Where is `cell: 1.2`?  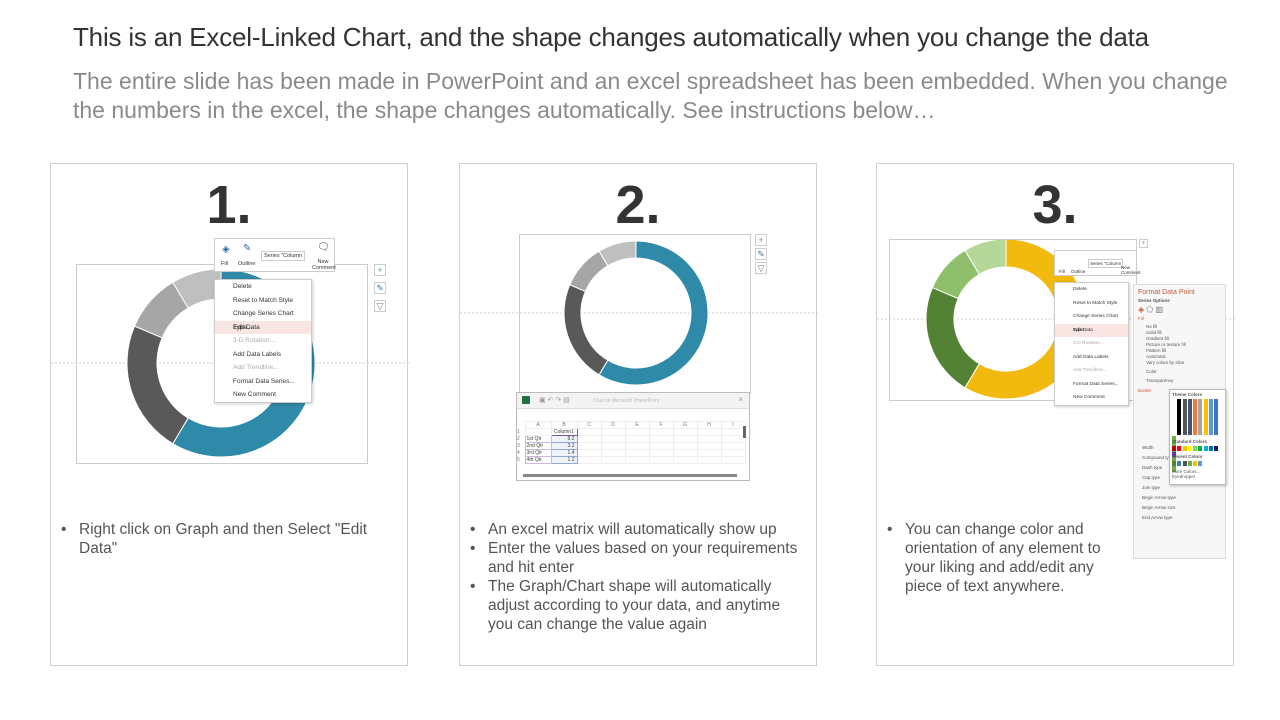
cell: 1.2 is located at coordinates (564, 460).